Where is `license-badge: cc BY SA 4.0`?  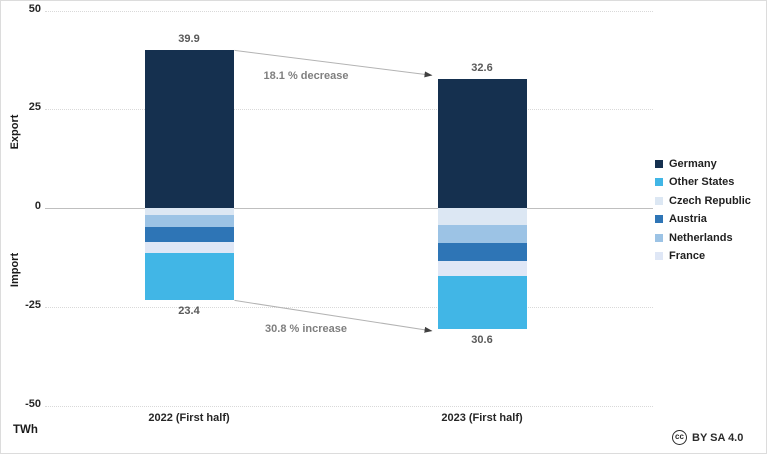
license-badge: cc BY SA 4.0 is located at coordinates (707, 437).